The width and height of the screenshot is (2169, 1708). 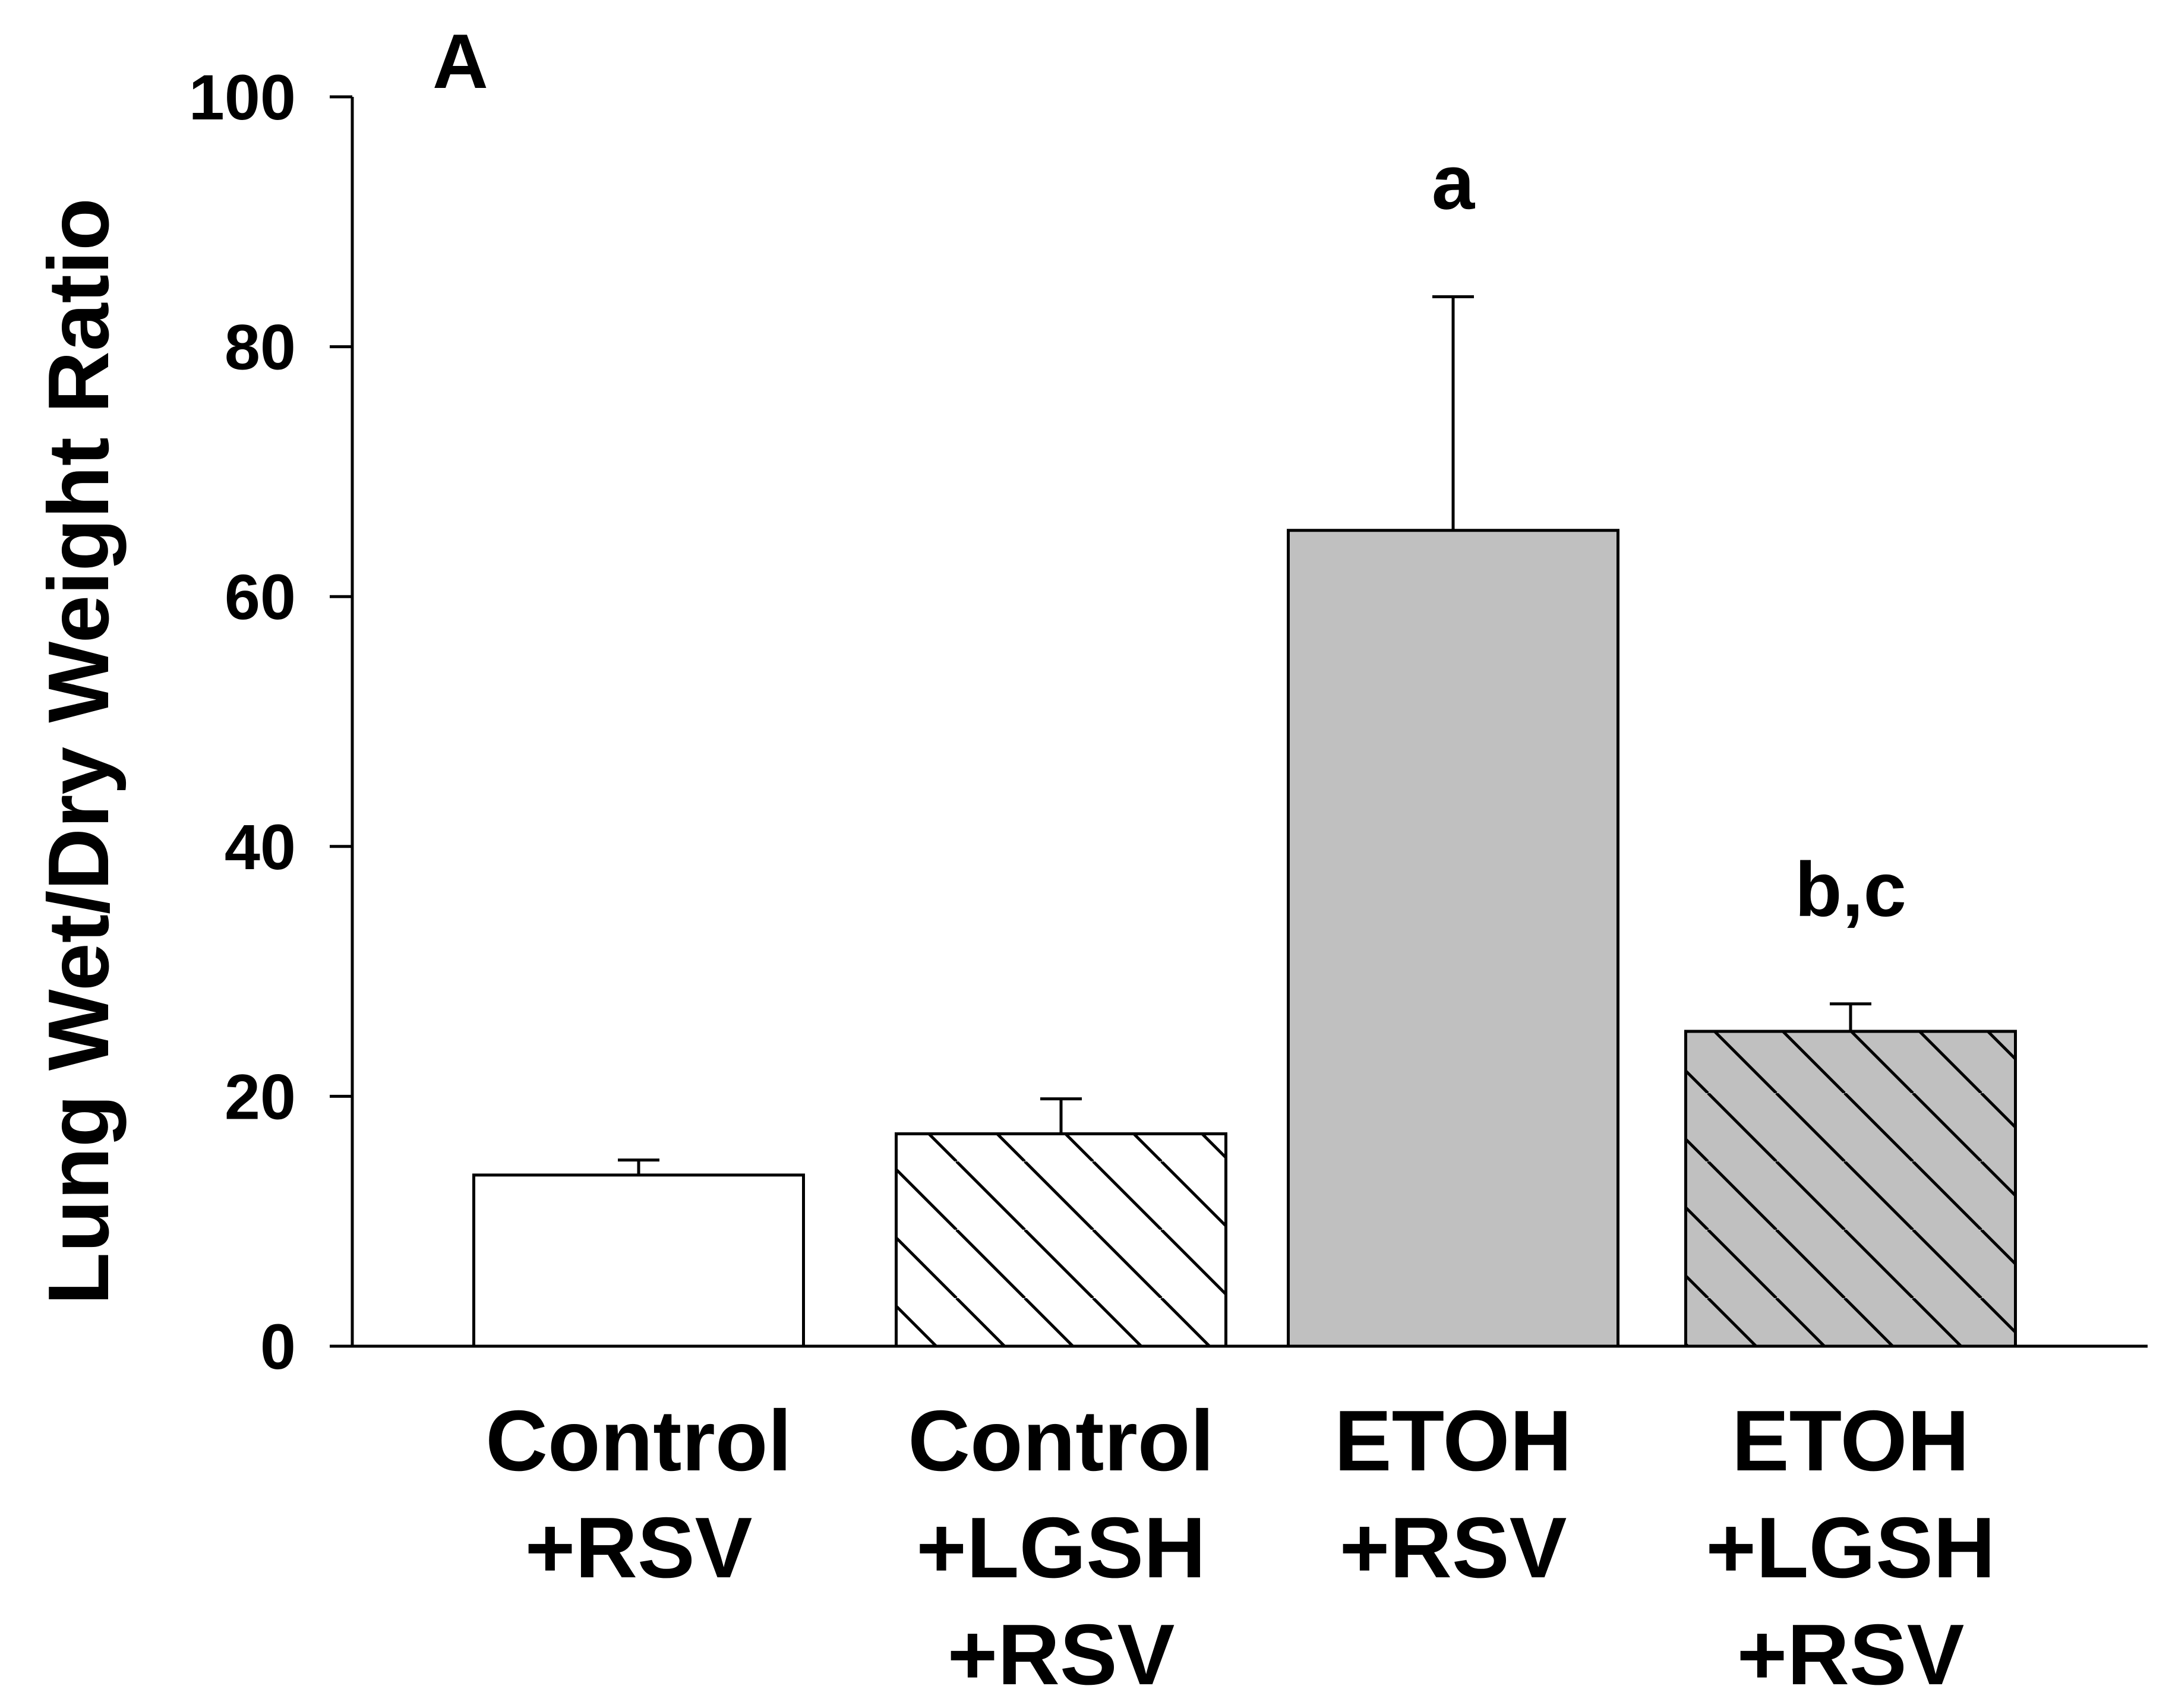 I want to click on y-tick-label: 0, so click(x=278, y=1346).